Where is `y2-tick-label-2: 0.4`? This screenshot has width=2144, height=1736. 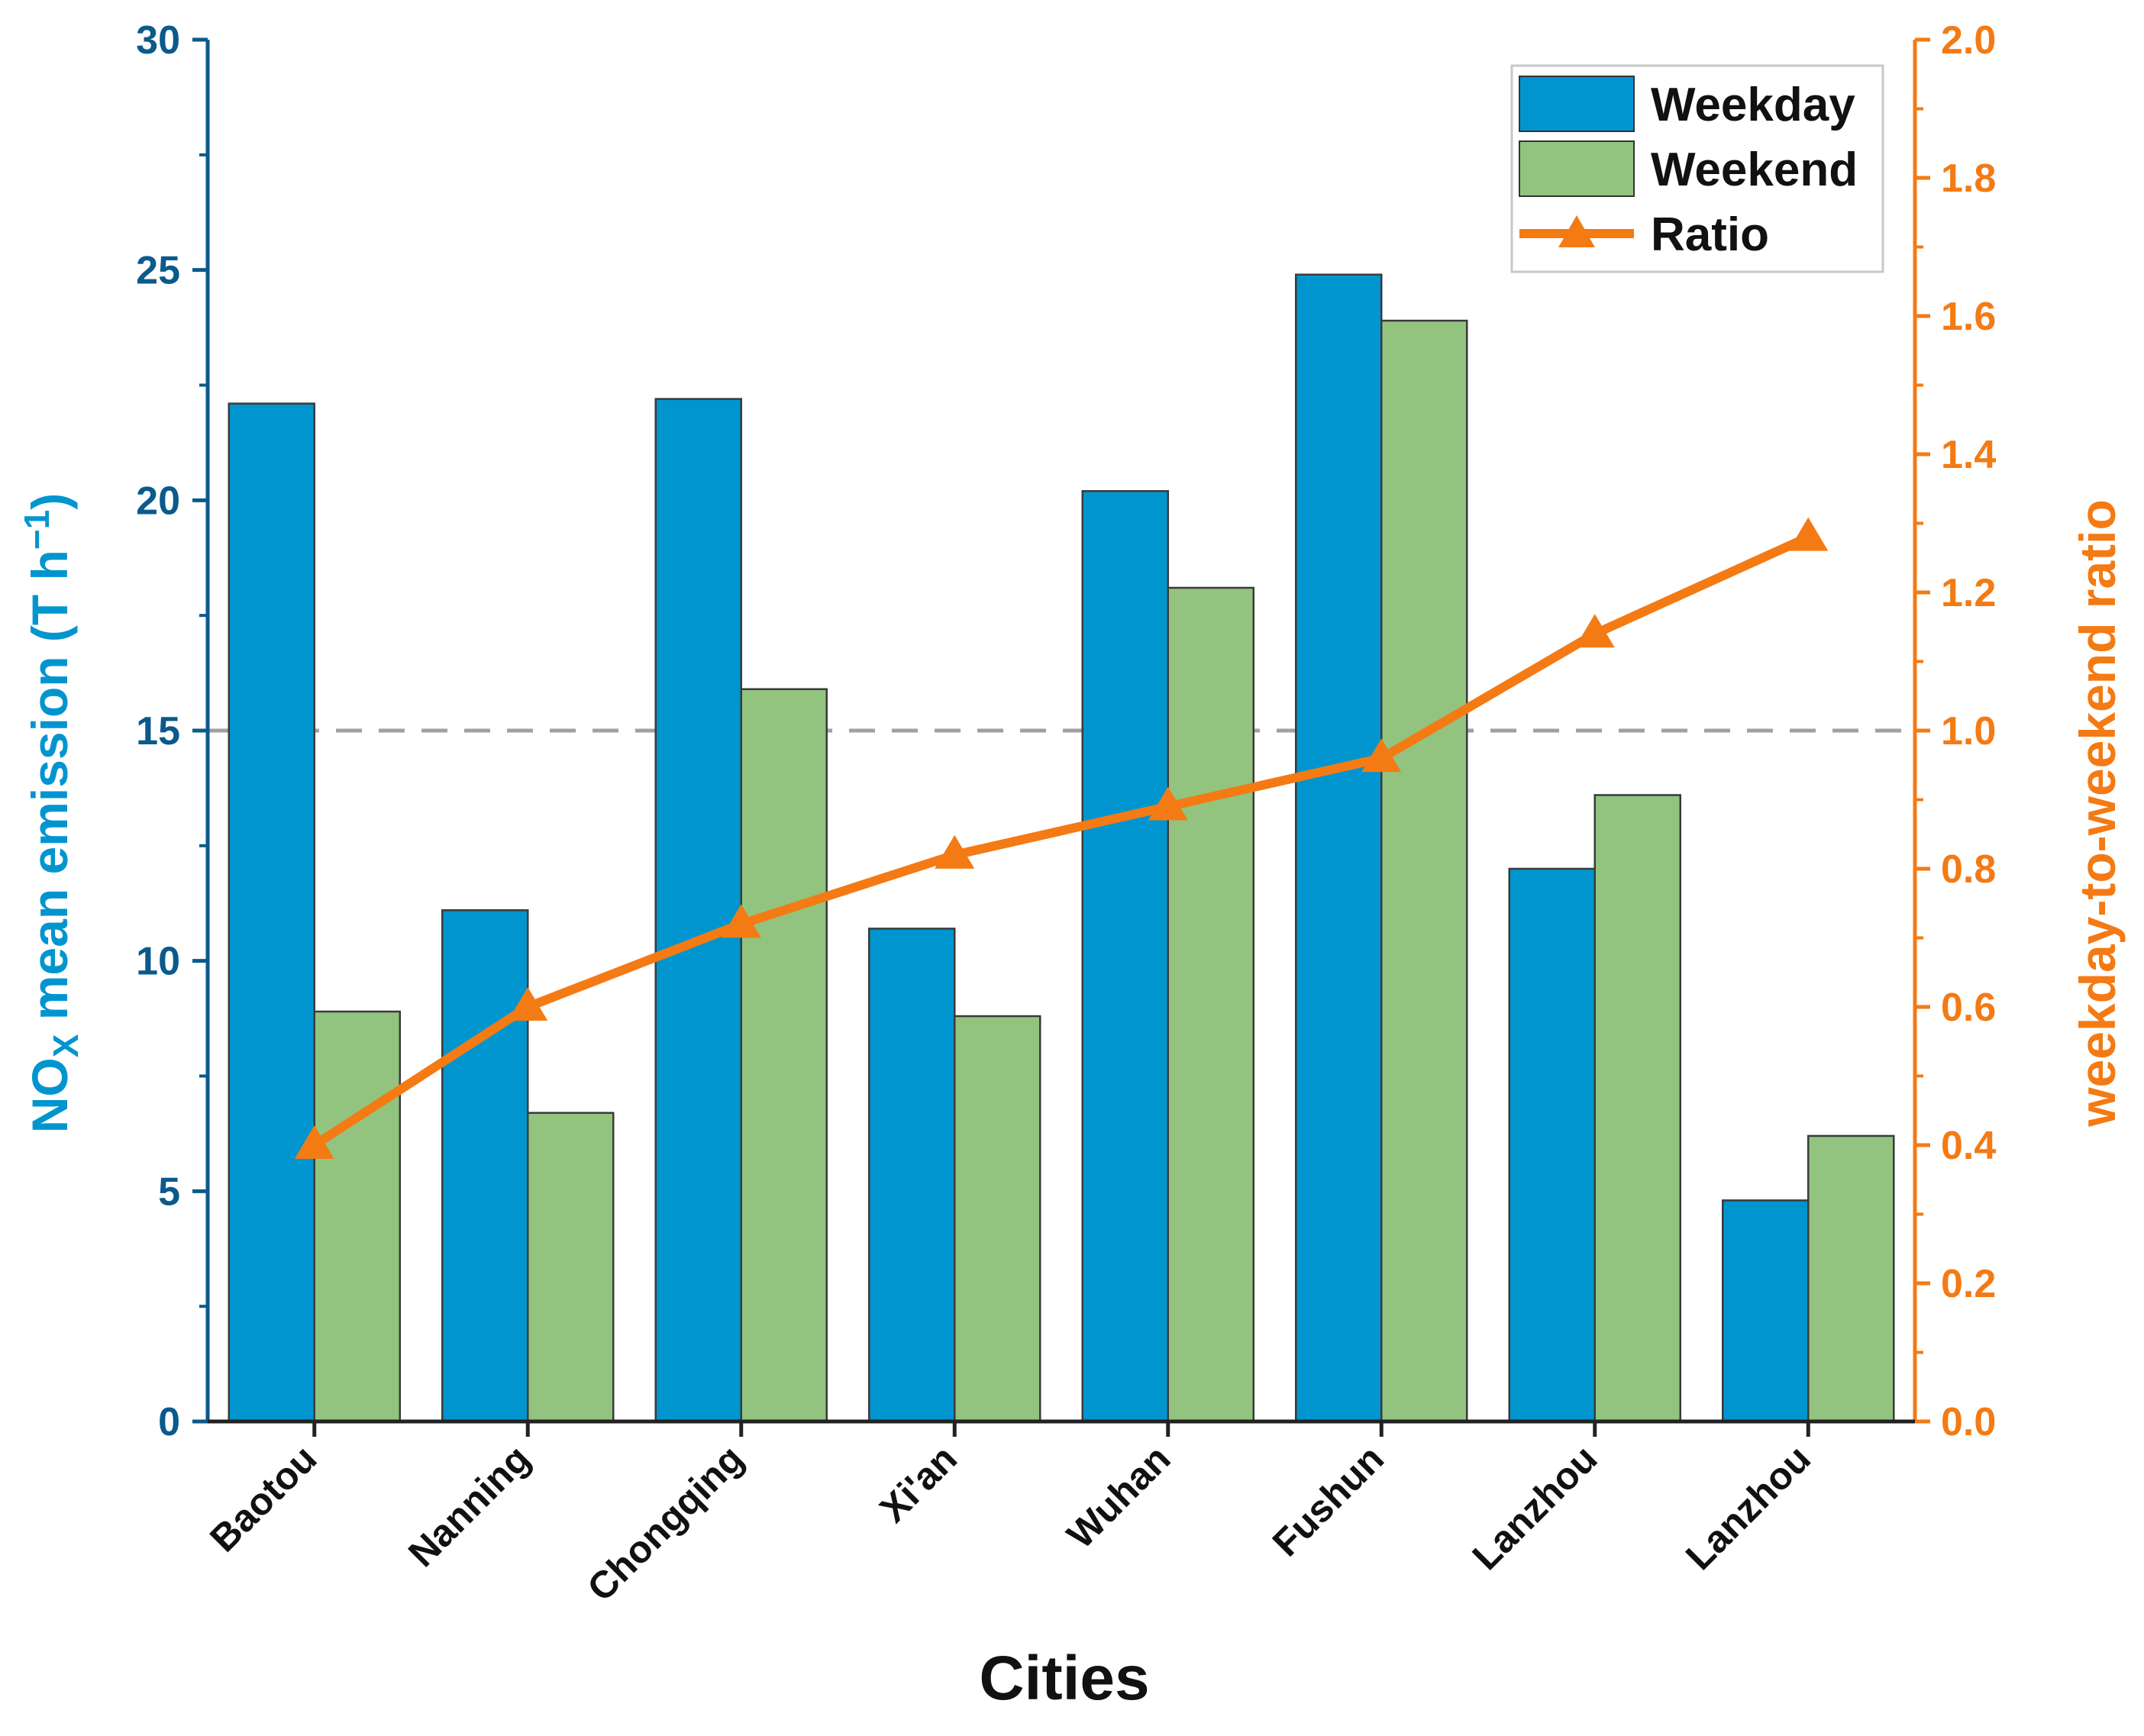 y2-tick-label-2: 0.4 is located at coordinates (1968, 1146).